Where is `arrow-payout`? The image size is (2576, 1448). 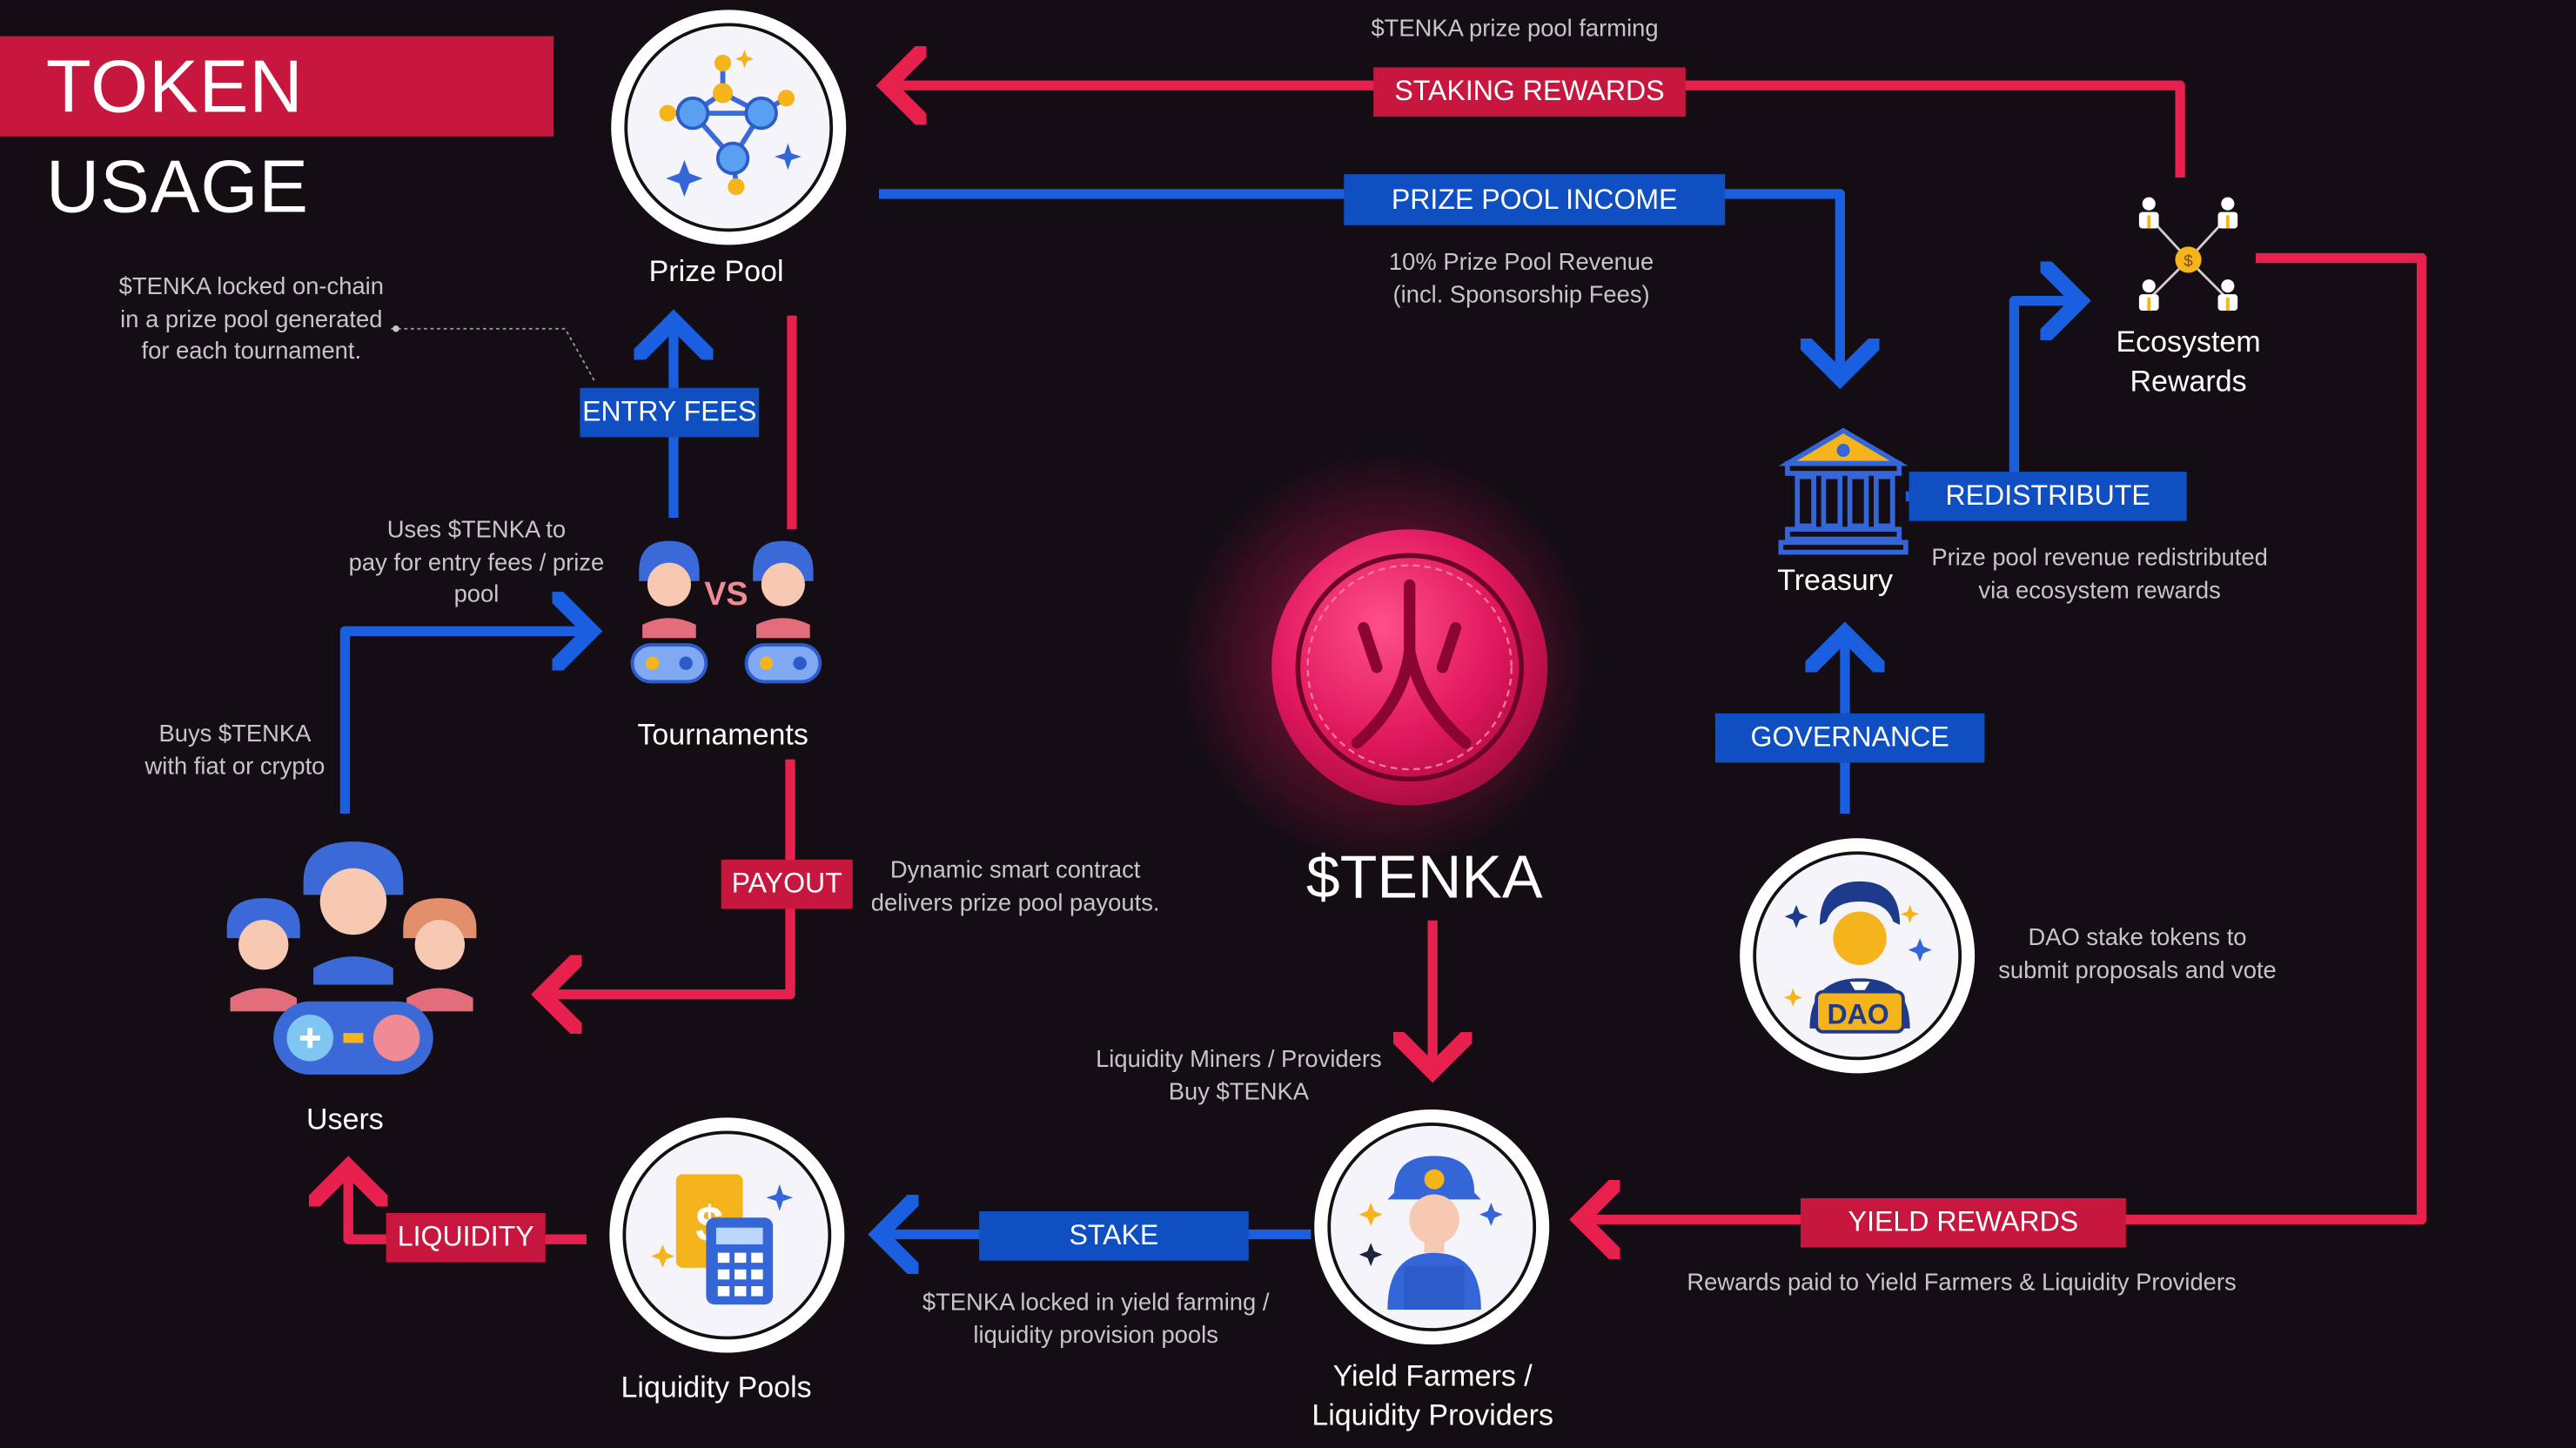 arrow-payout is located at coordinates (668, 877).